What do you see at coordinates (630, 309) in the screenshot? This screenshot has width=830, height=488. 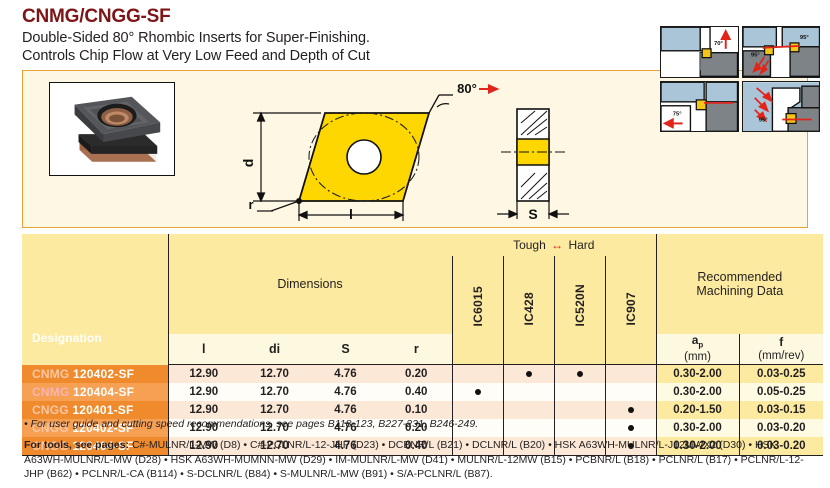 I see `grade-label: IC907` at bounding box center [630, 309].